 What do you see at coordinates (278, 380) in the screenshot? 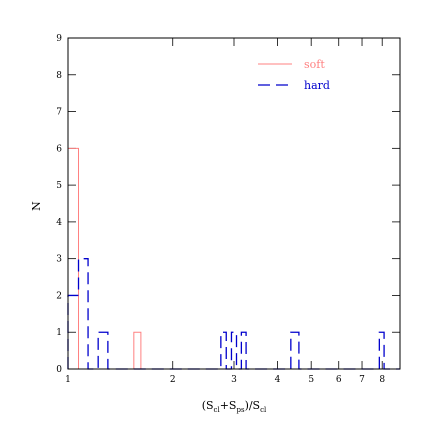
I see `x-tick-label: 4` at bounding box center [278, 380].